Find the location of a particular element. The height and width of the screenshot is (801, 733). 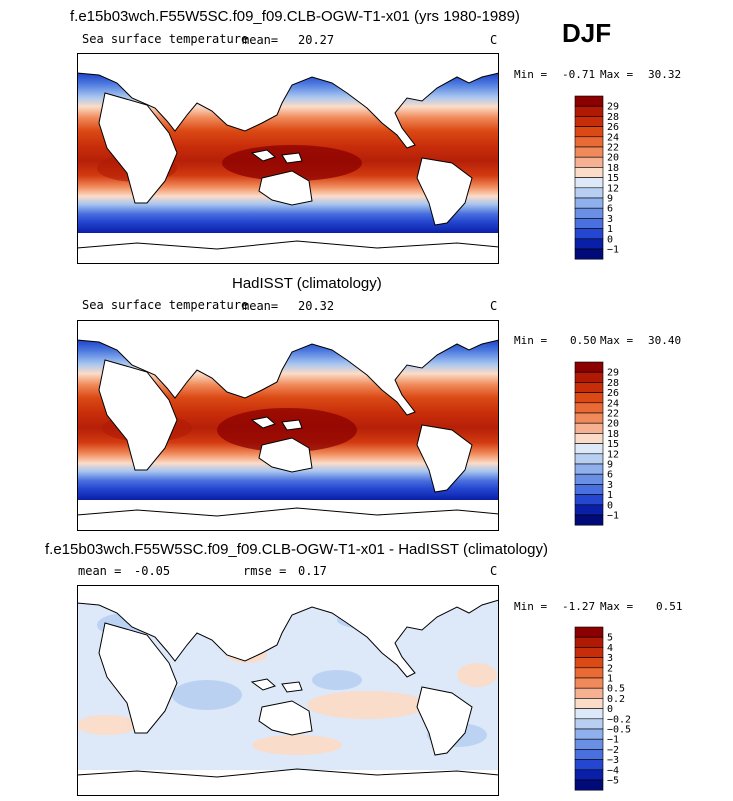

panel1-min-value: -0.71 is located at coordinates (579, 74).